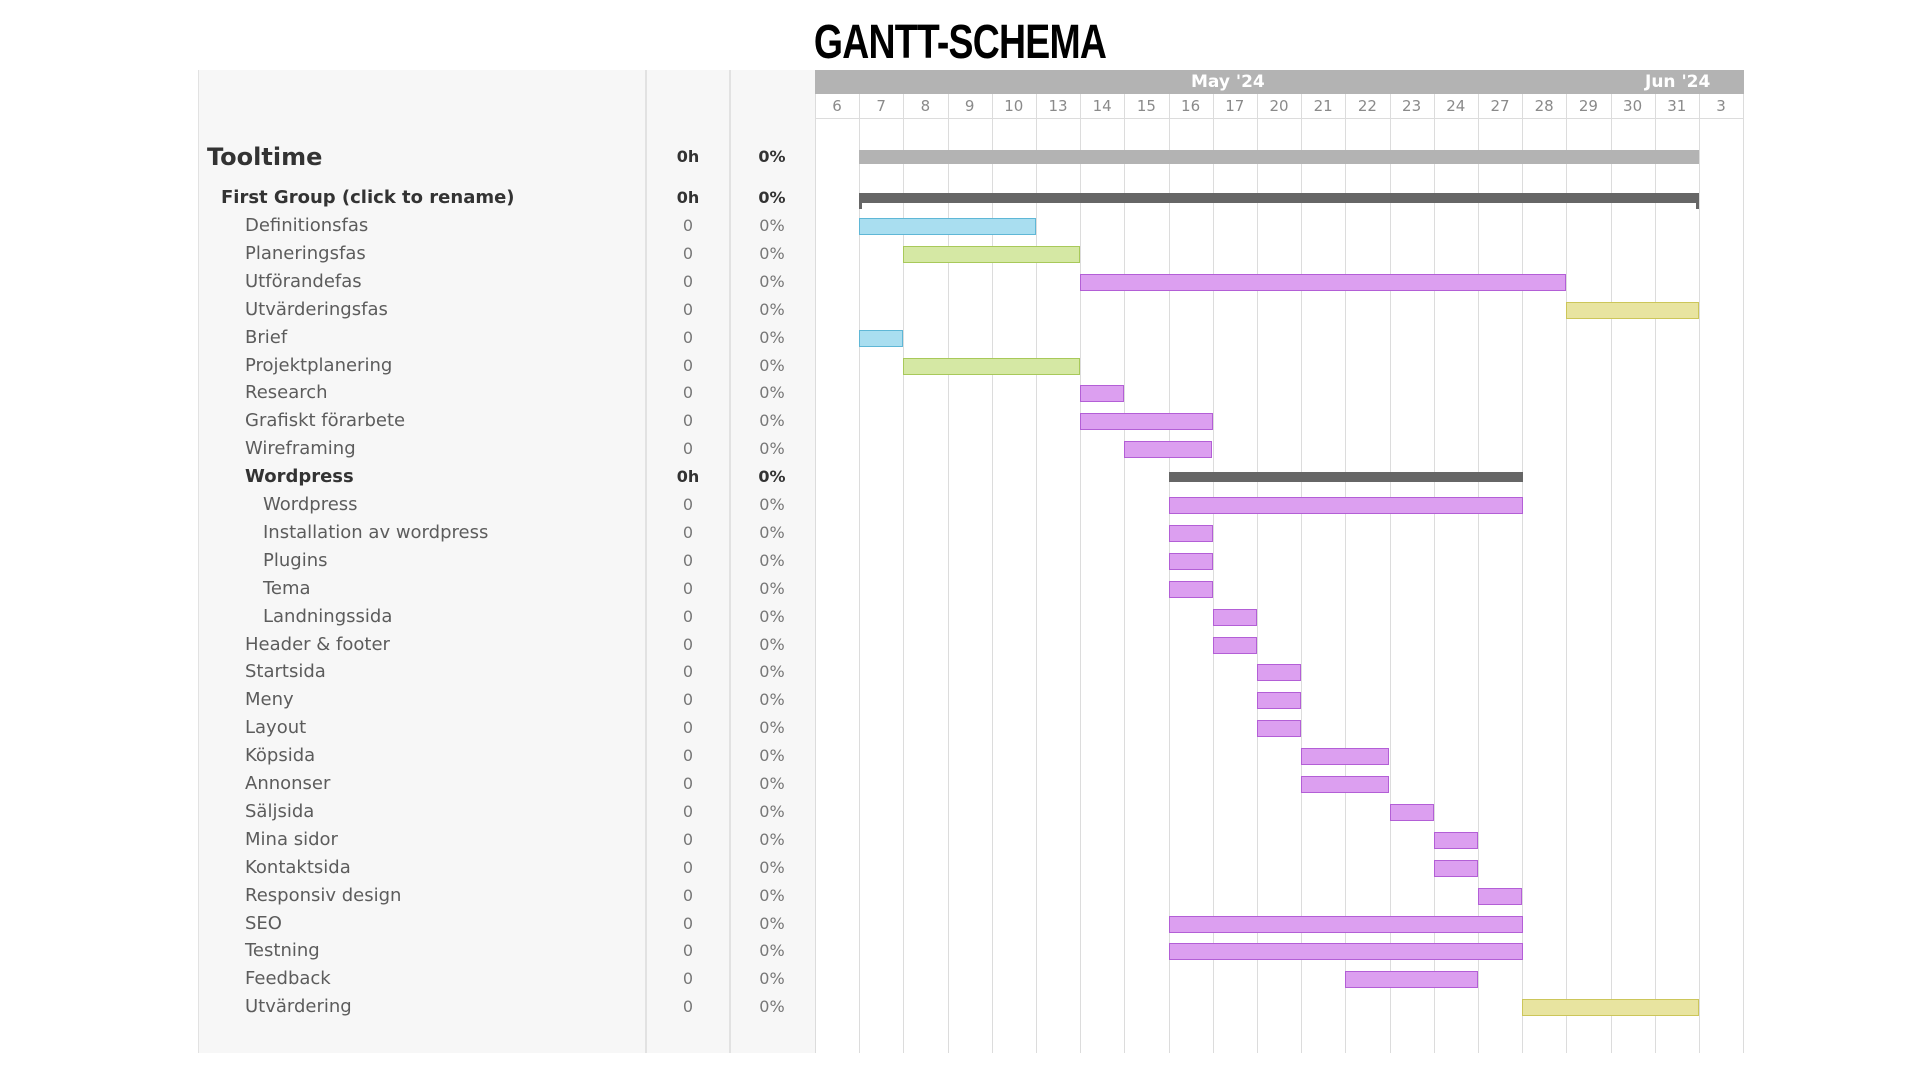 This screenshot has height=1080, width=1920. What do you see at coordinates (276, 728) in the screenshot?
I see `task-name: Layout` at bounding box center [276, 728].